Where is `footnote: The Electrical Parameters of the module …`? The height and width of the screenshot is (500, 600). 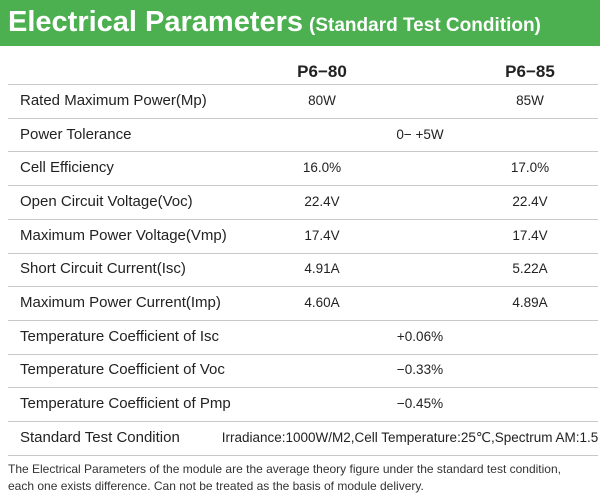
footnote: The Electrical Parameters of the module … is located at coordinates (284, 469).